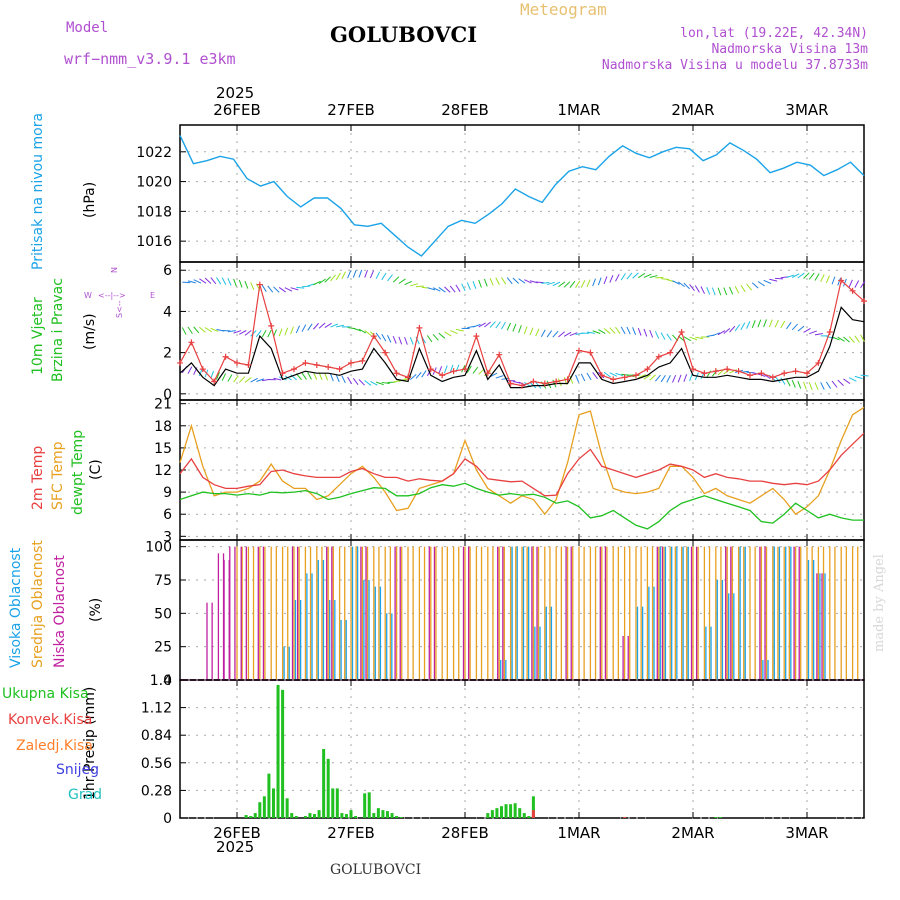 This screenshot has width=900, height=900. Describe the element at coordinates (464, 833) in the screenshot. I see `date-tick-label: 28FEB` at that location.